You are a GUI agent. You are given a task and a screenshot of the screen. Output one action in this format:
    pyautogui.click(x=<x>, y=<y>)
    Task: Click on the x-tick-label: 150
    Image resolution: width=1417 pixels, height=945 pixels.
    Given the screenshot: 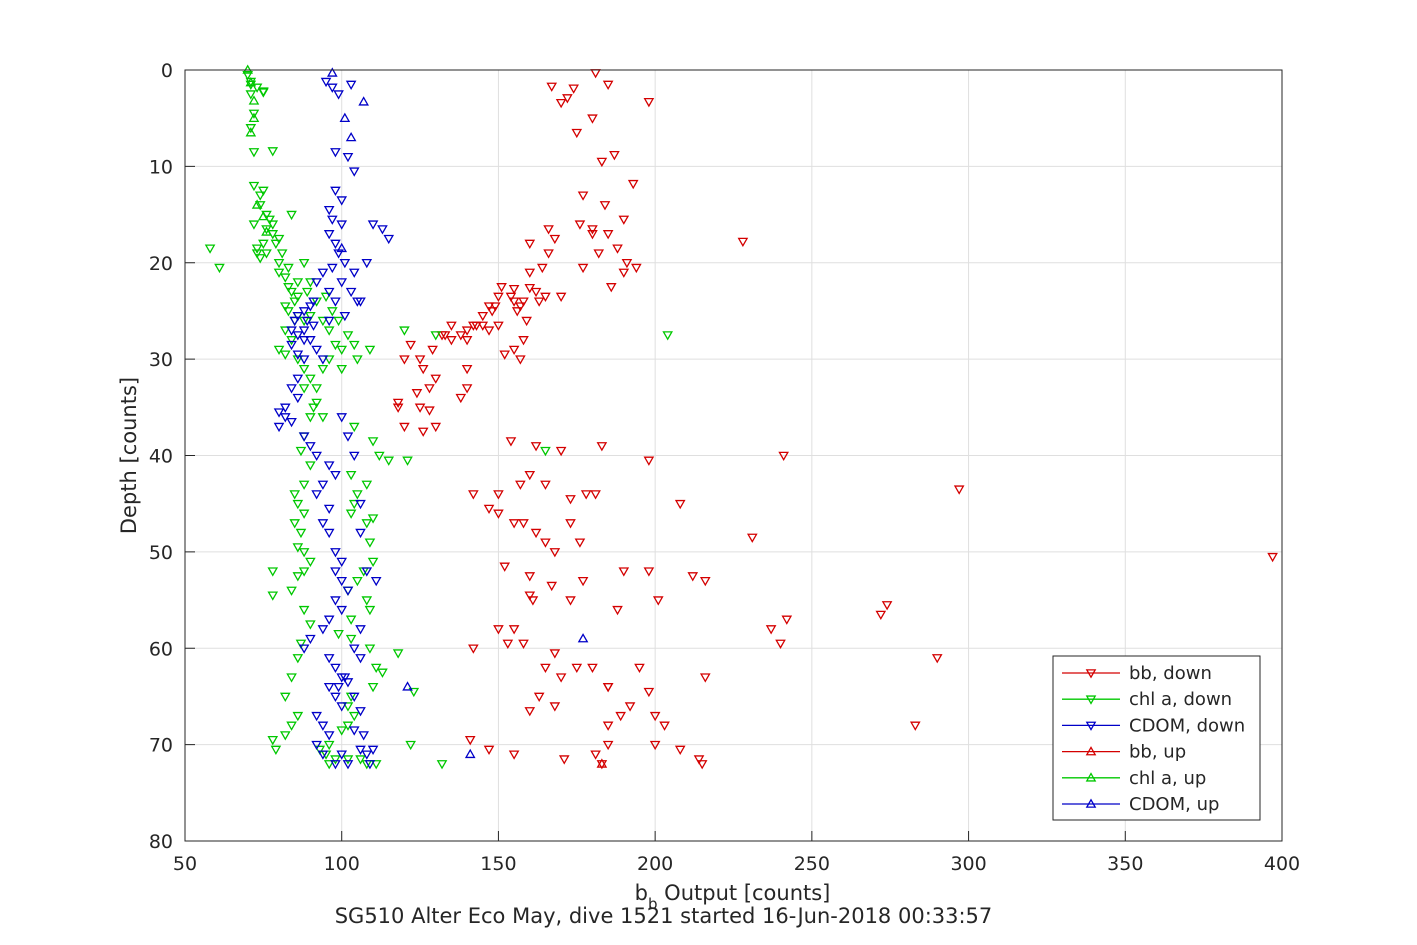 What is the action you would take?
    pyautogui.click(x=498, y=864)
    